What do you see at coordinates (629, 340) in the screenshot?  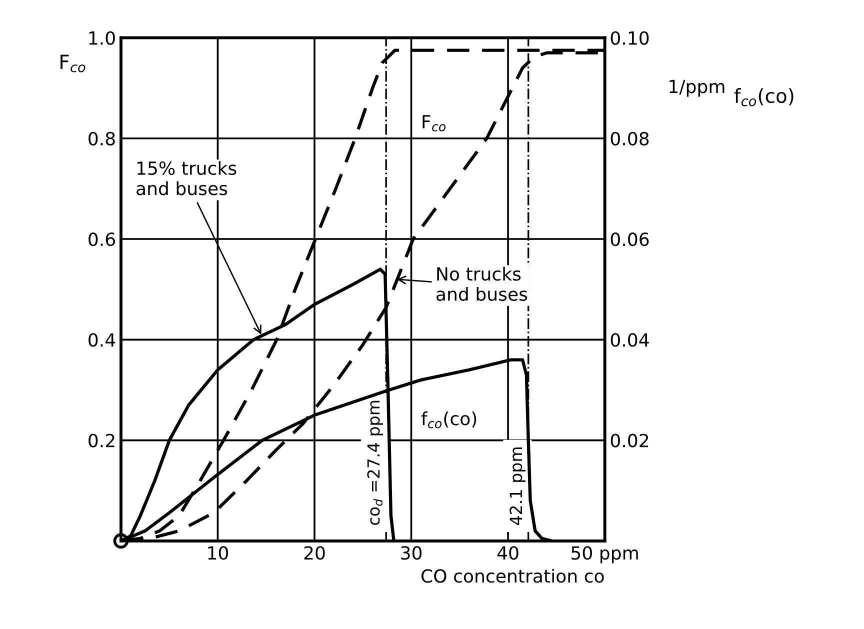 I see `y2-tick-label: 0.04` at bounding box center [629, 340].